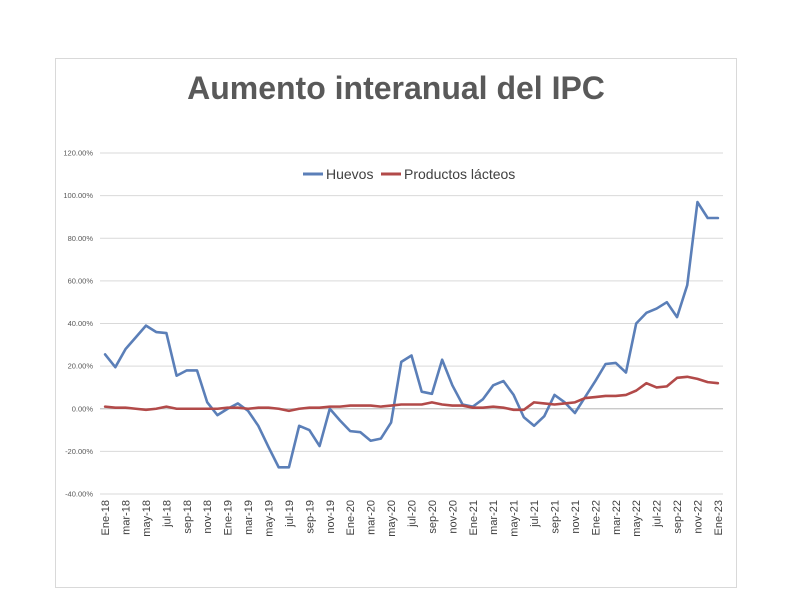 This screenshot has height=612, width=792. I want to click on chart-title: Aumento interanual del IPC, so click(396, 88).